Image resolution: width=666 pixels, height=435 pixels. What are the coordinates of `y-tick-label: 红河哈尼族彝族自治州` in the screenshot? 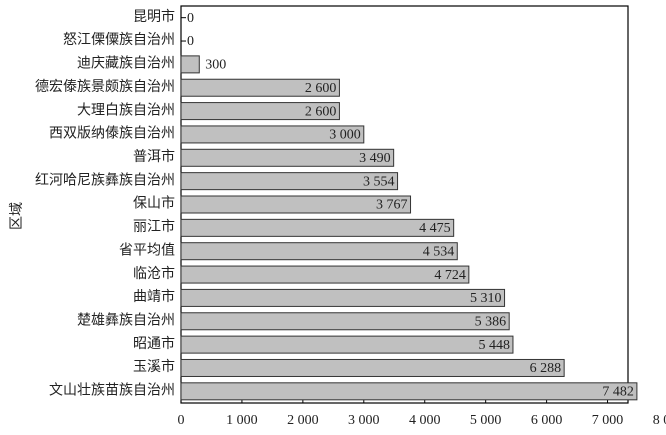 It's located at (105, 180).